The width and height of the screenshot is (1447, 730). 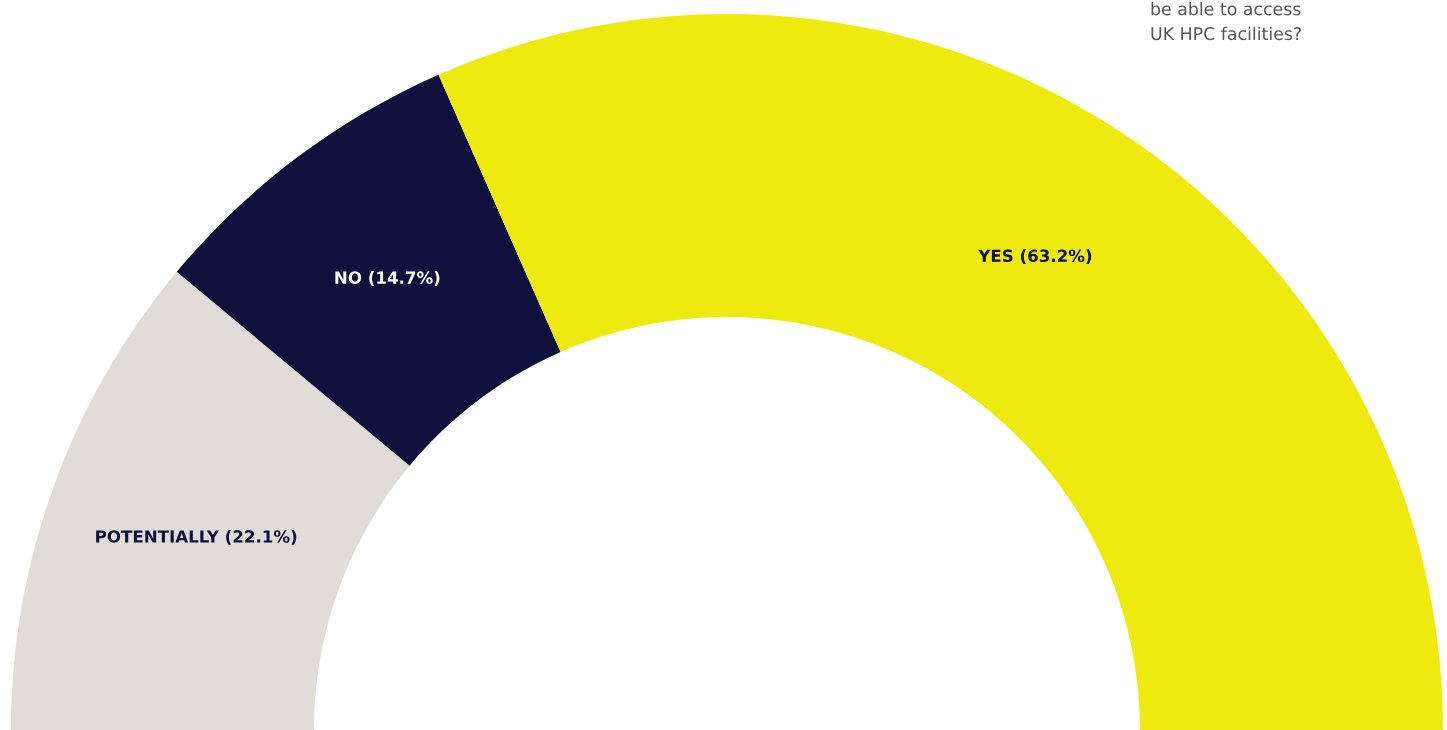 I want to click on text: be able to access UK HPC facilities?, so click(x=1226, y=21).